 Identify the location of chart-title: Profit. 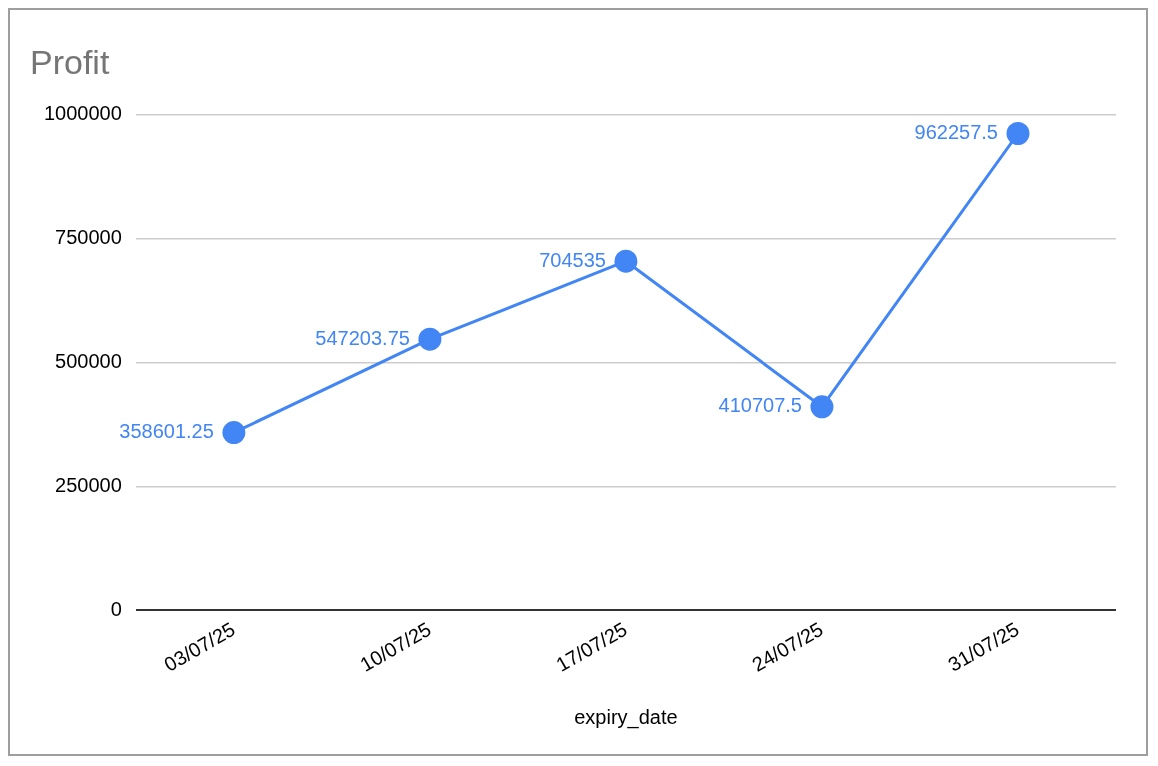
(70, 61).